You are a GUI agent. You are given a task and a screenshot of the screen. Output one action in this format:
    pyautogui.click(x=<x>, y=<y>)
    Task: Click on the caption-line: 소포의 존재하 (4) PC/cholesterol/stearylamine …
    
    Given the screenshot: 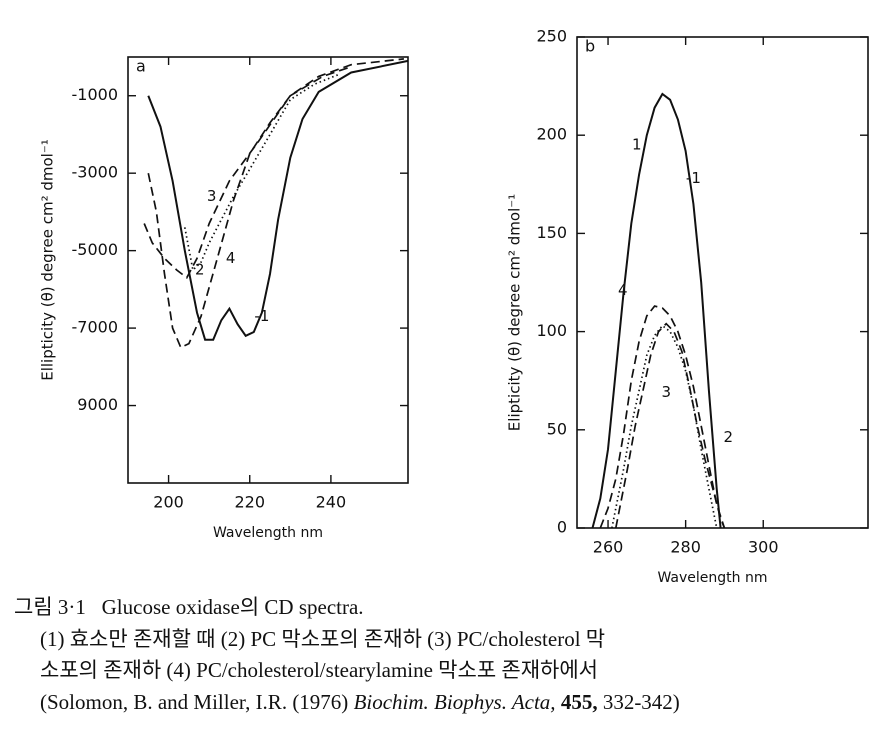 What is the action you would take?
    pyautogui.click(x=319, y=670)
    